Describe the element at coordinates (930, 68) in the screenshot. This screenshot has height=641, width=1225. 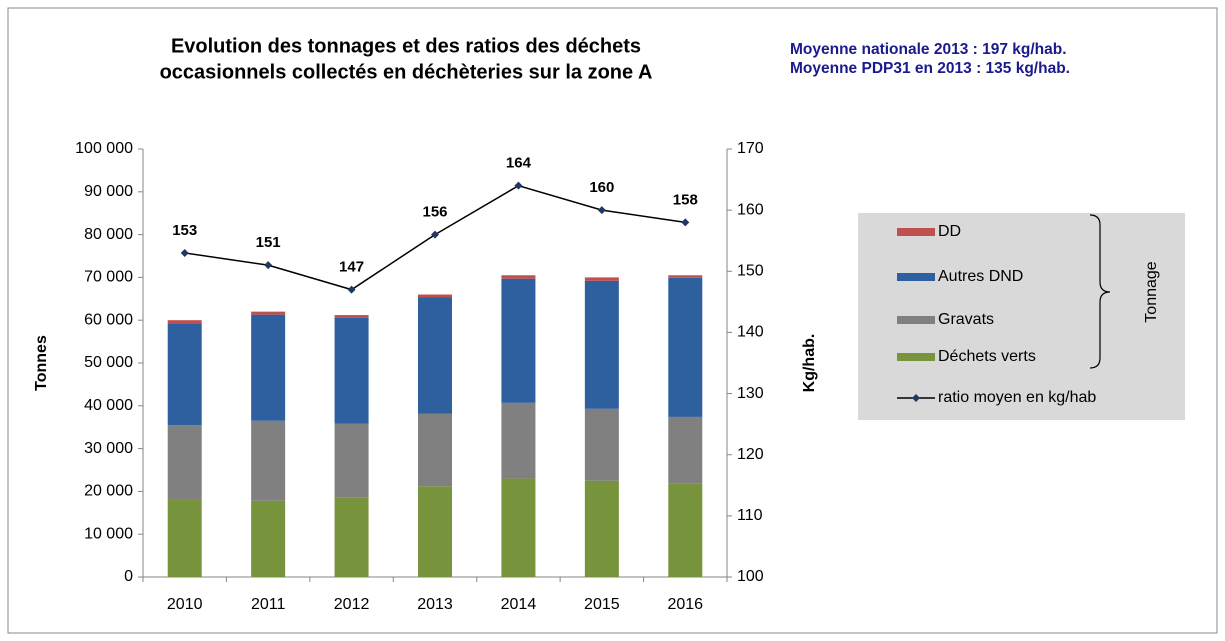
I see `annotation: Moyenne PDP31 en 2013 : 135 kg/hab.` at that location.